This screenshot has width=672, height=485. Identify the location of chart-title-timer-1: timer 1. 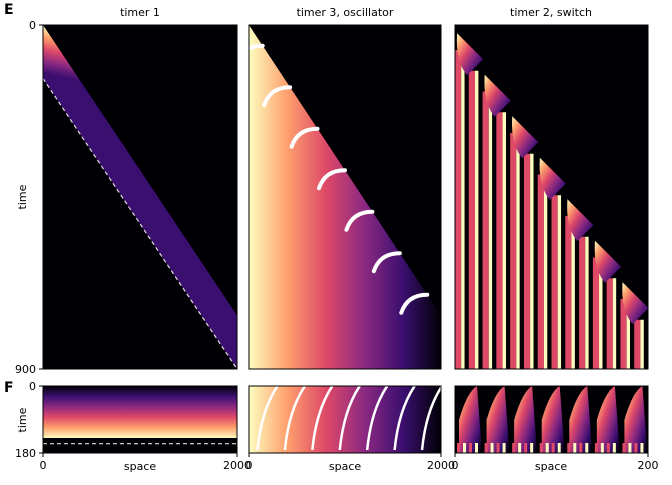
(140, 12).